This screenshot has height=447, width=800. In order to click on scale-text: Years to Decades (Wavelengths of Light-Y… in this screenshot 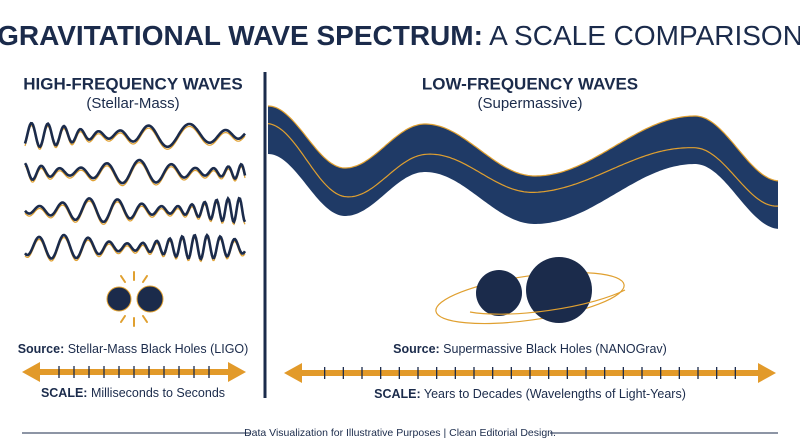, I will do `click(553, 394)`.